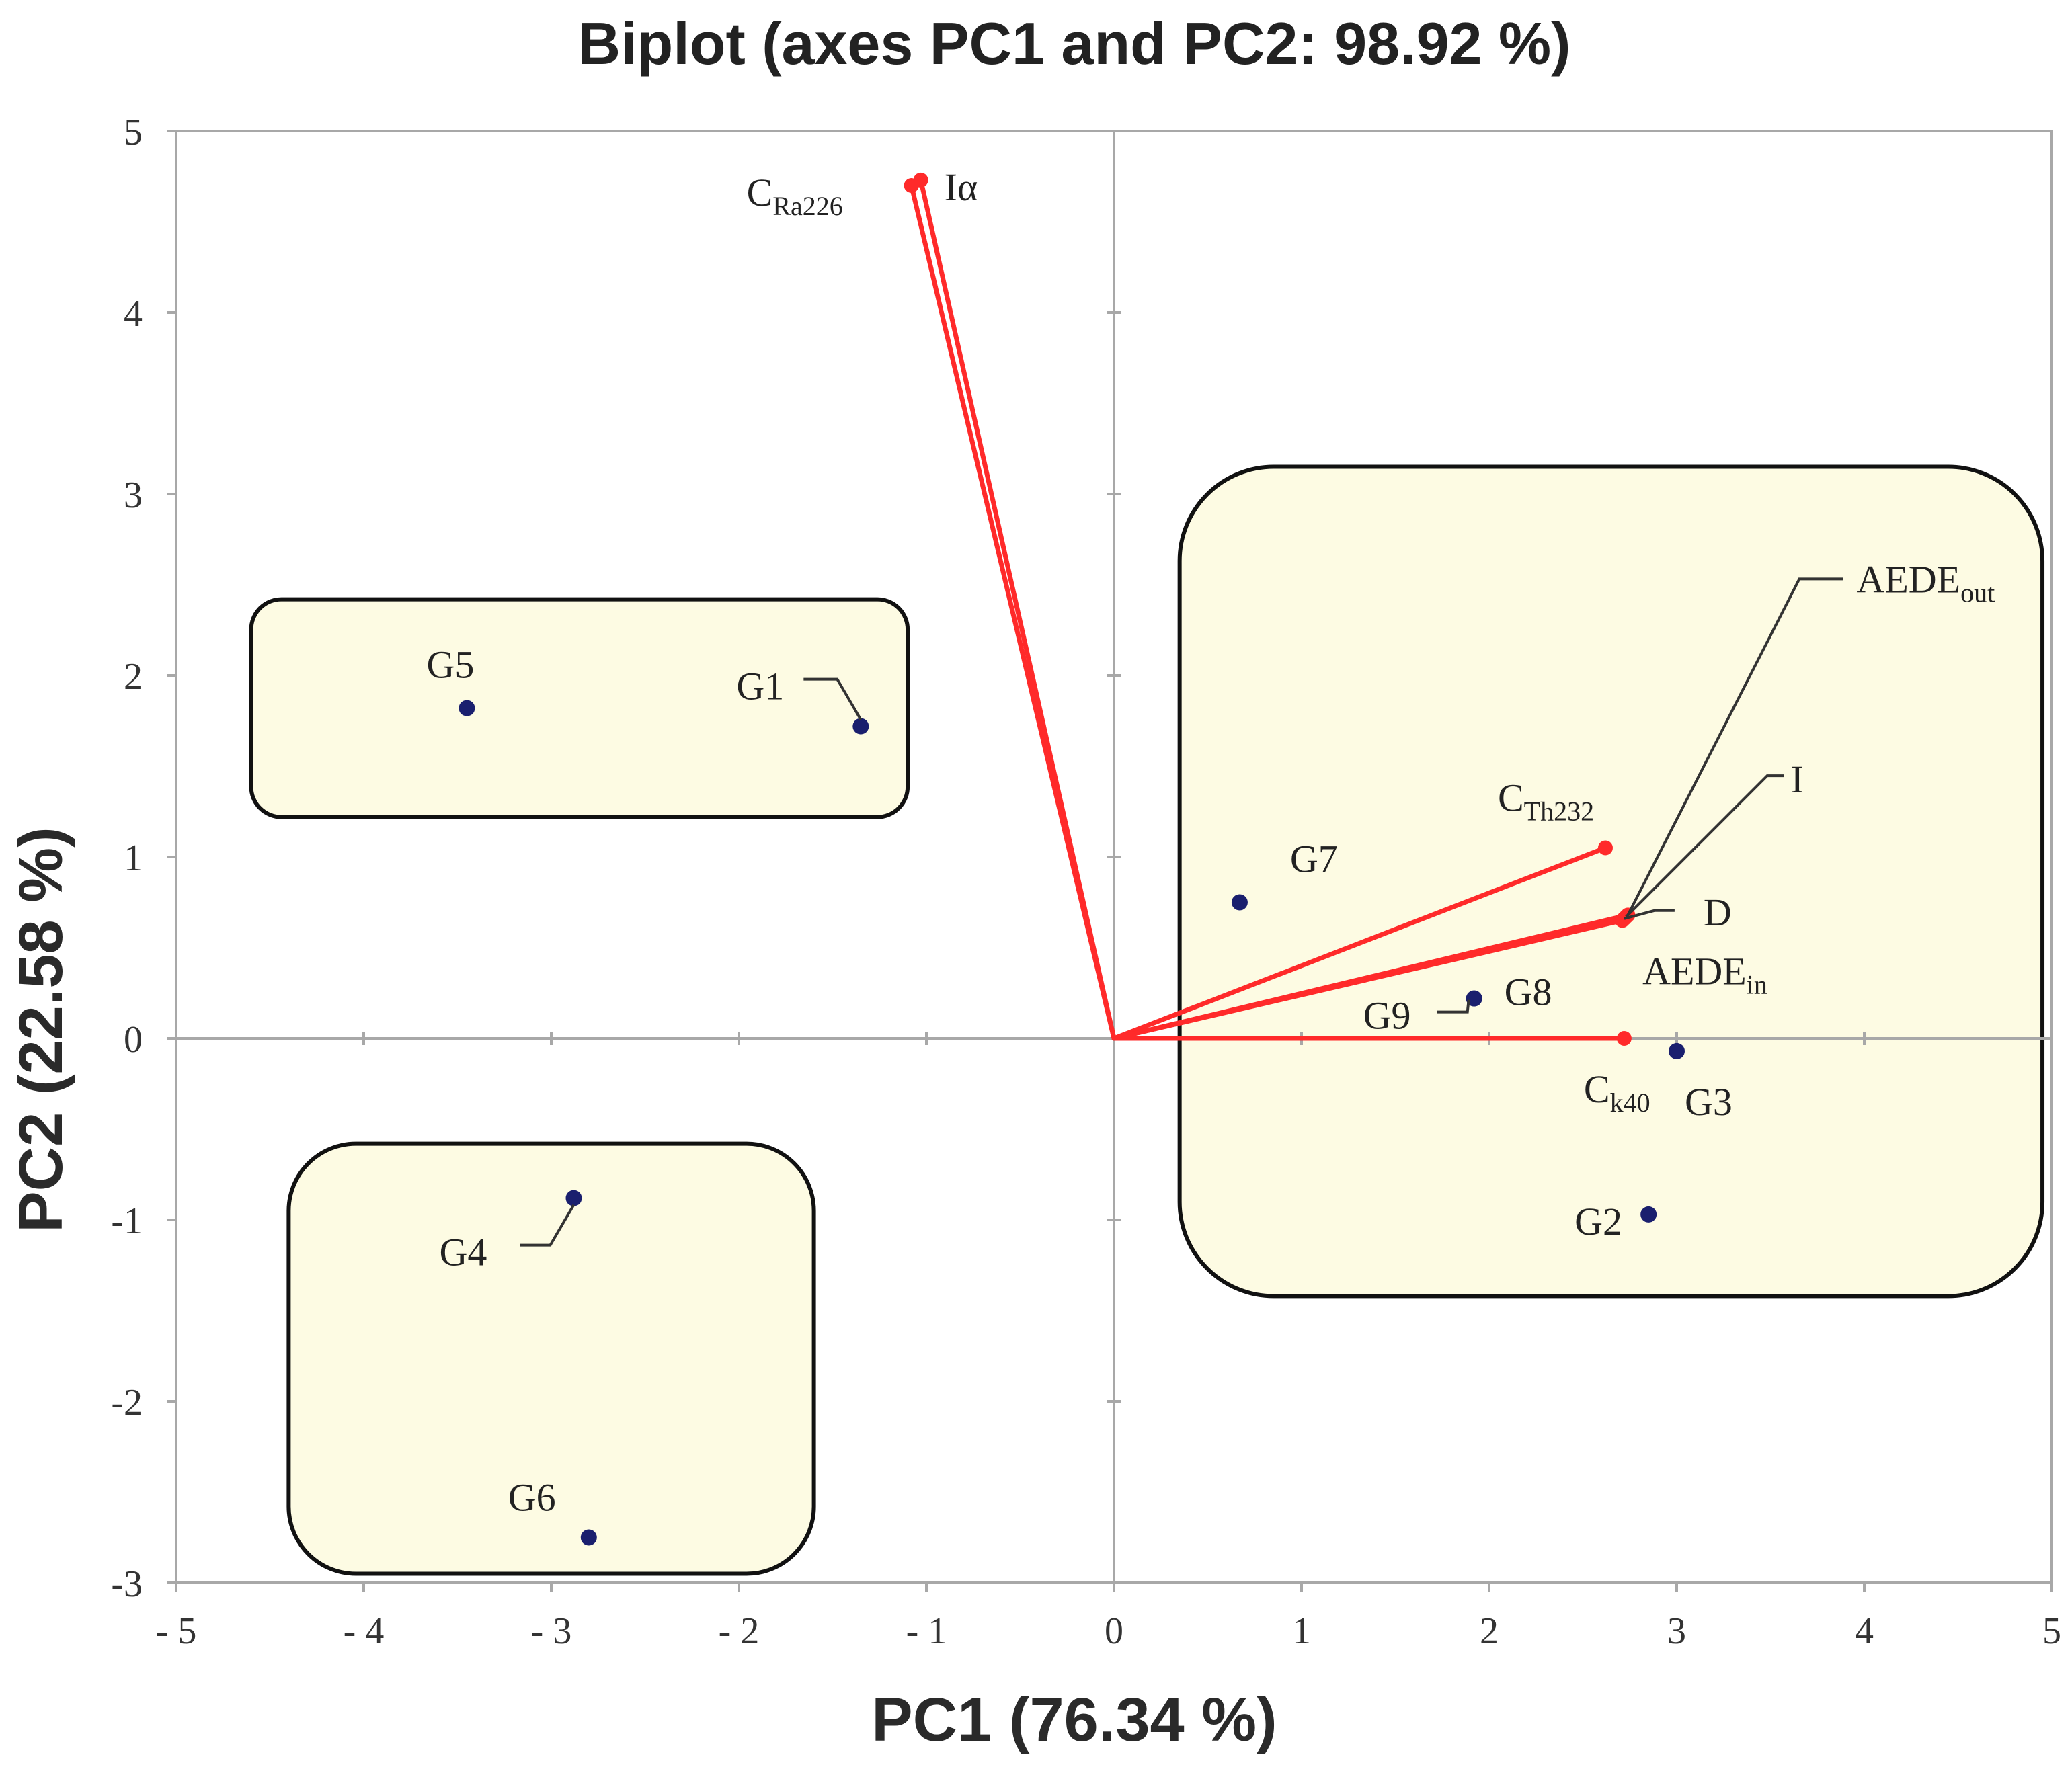  Describe the element at coordinates (795, 196) in the screenshot. I see `label-cra226: CRa226` at that location.